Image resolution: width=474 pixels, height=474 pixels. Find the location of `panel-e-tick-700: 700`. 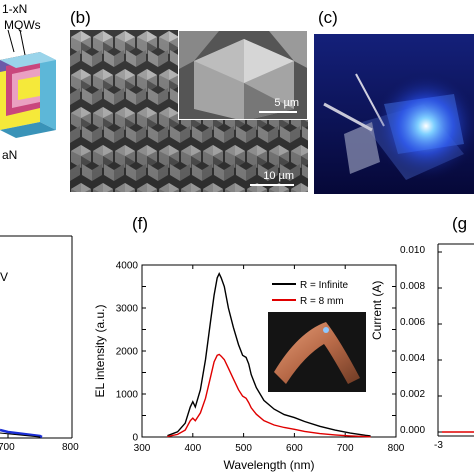

panel-e-tick-700: 700 is located at coordinates (7, 447).